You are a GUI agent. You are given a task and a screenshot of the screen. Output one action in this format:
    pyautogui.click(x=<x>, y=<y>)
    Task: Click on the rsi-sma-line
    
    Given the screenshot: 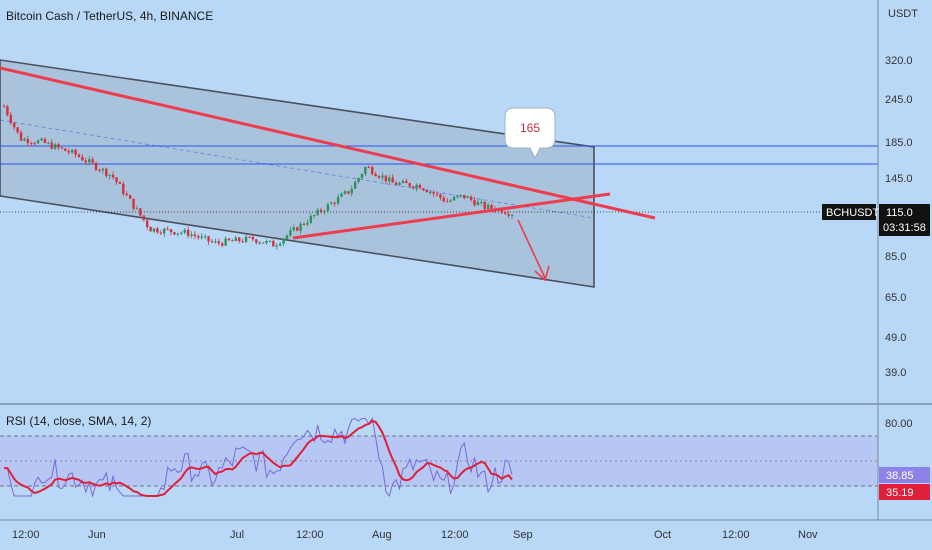 What is the action you would take?
    pyautogui.click(x=258, y=458)
    